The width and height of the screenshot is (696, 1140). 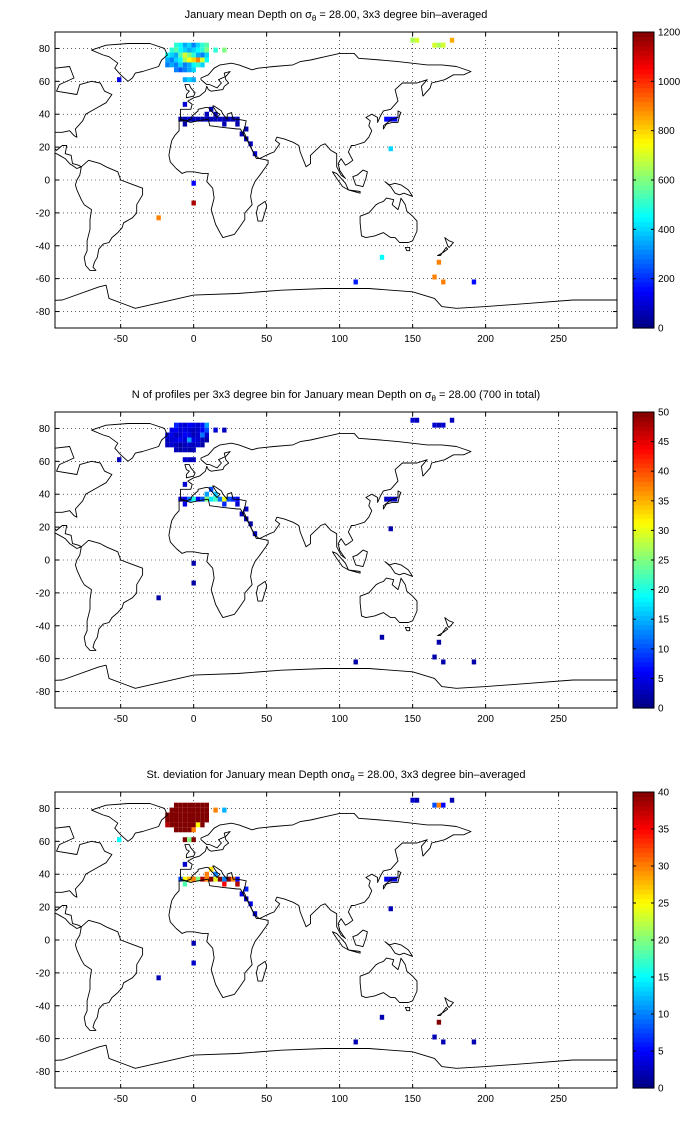 I want to click on y-tick-label: 0, so click(x=47, y=181).